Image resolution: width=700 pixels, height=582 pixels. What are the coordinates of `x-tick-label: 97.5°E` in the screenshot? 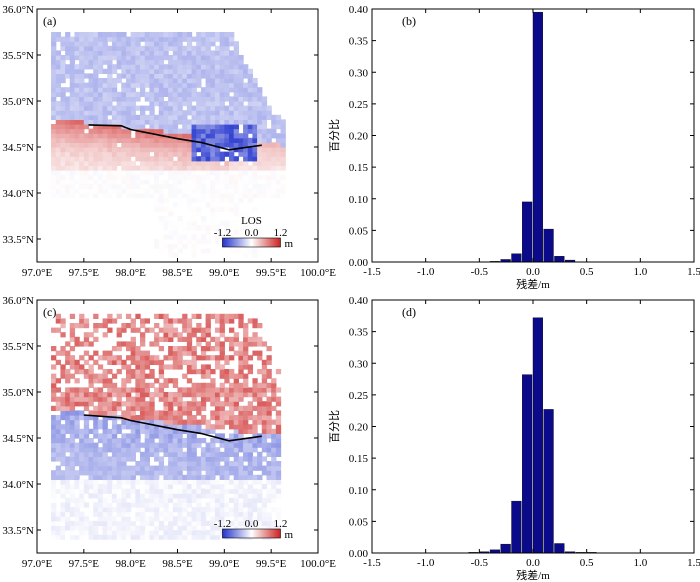 It's located at (84, 273).